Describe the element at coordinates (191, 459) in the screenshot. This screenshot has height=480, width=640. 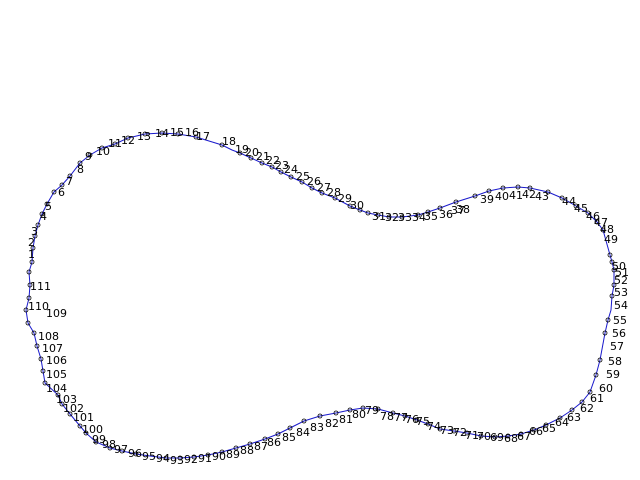
I see `point-label-92: 92` at that location.